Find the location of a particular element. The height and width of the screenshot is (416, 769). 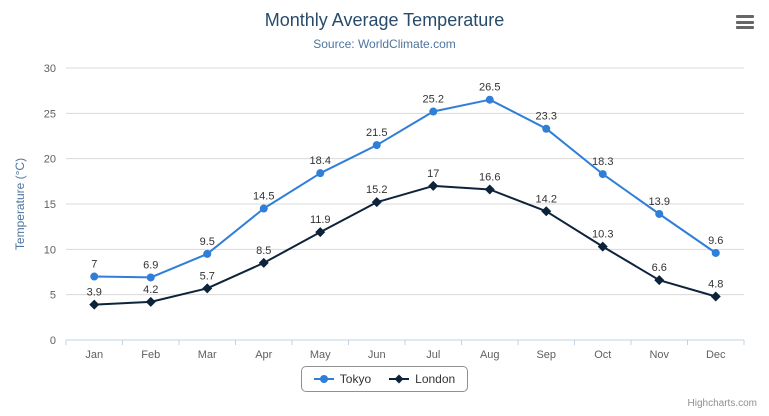

london-data-label: 11.9 is located at coordinates (320, 220).